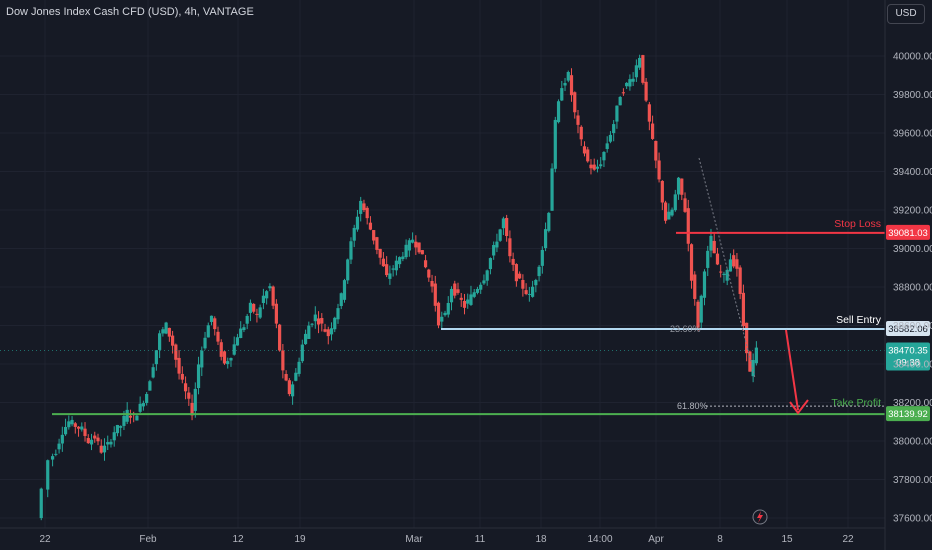  I want to click on x-tick-label: Mar, so click(414, 539).